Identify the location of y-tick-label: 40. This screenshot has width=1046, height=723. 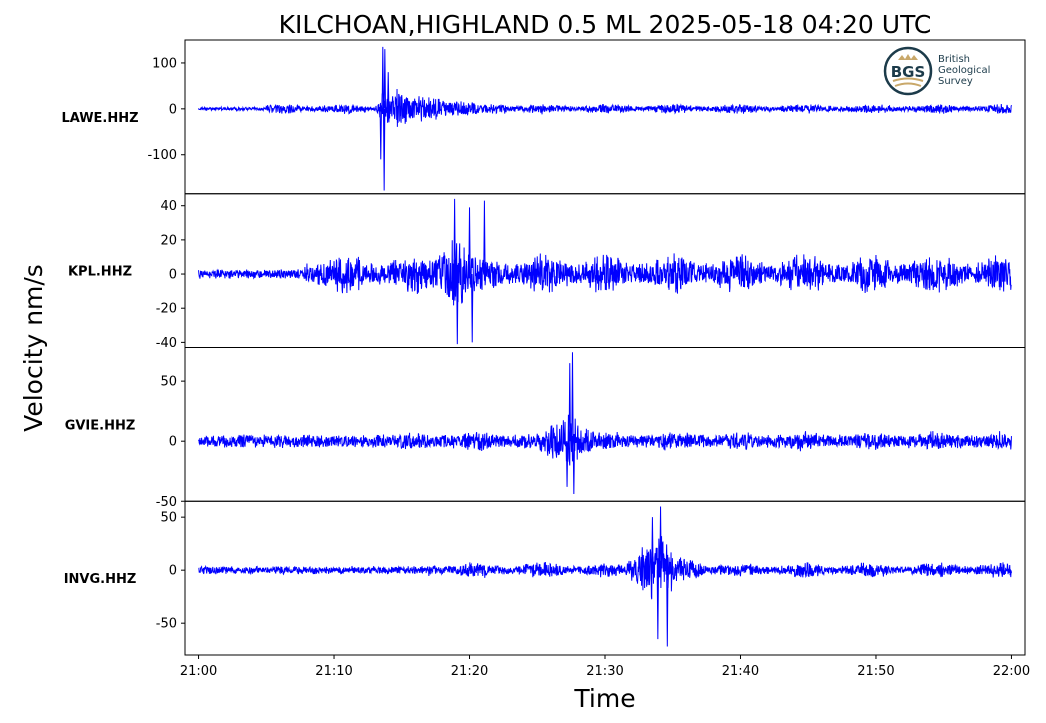
(168, 206).